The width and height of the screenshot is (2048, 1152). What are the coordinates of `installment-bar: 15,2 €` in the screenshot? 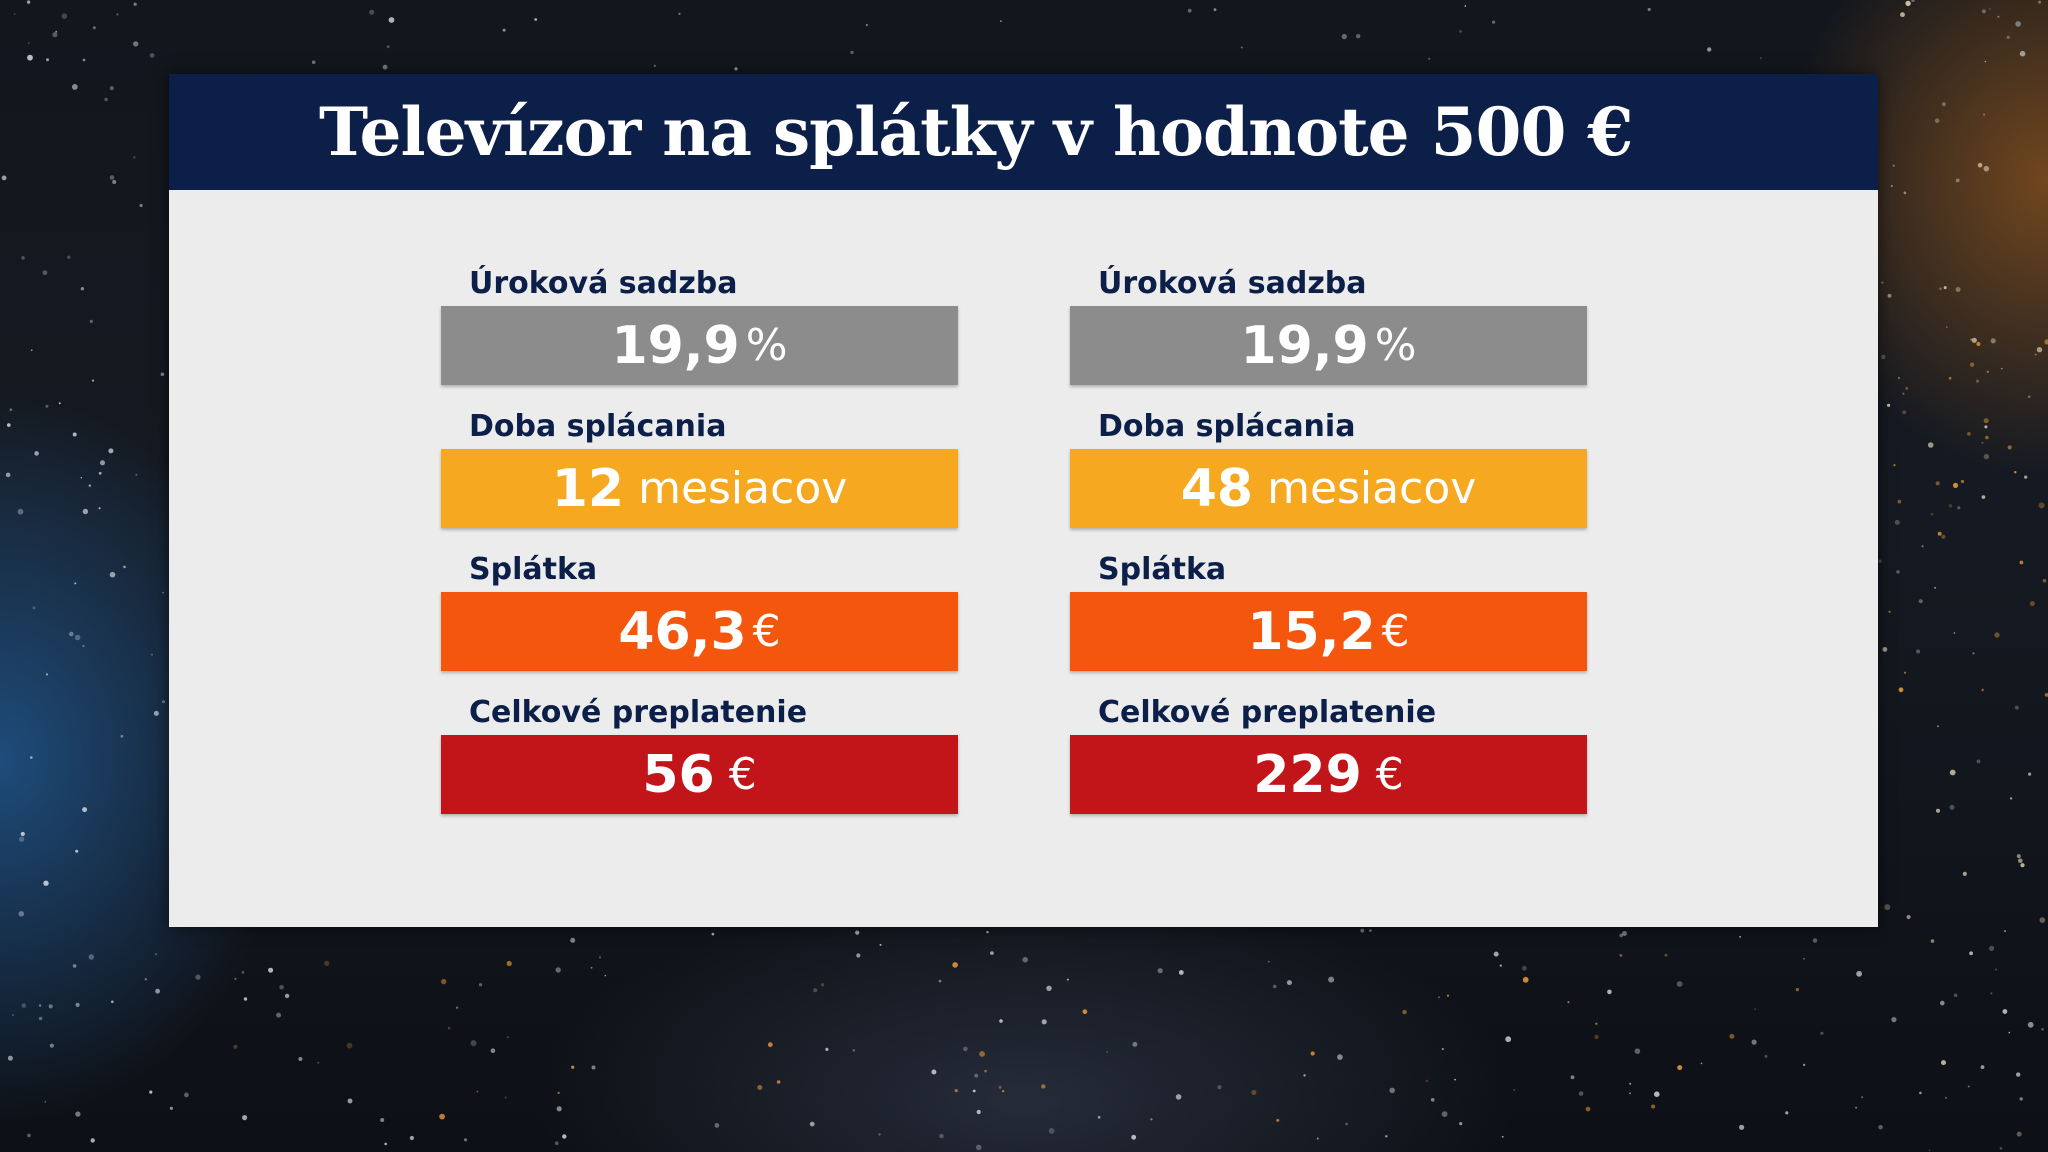 It's located at (1328, 631).